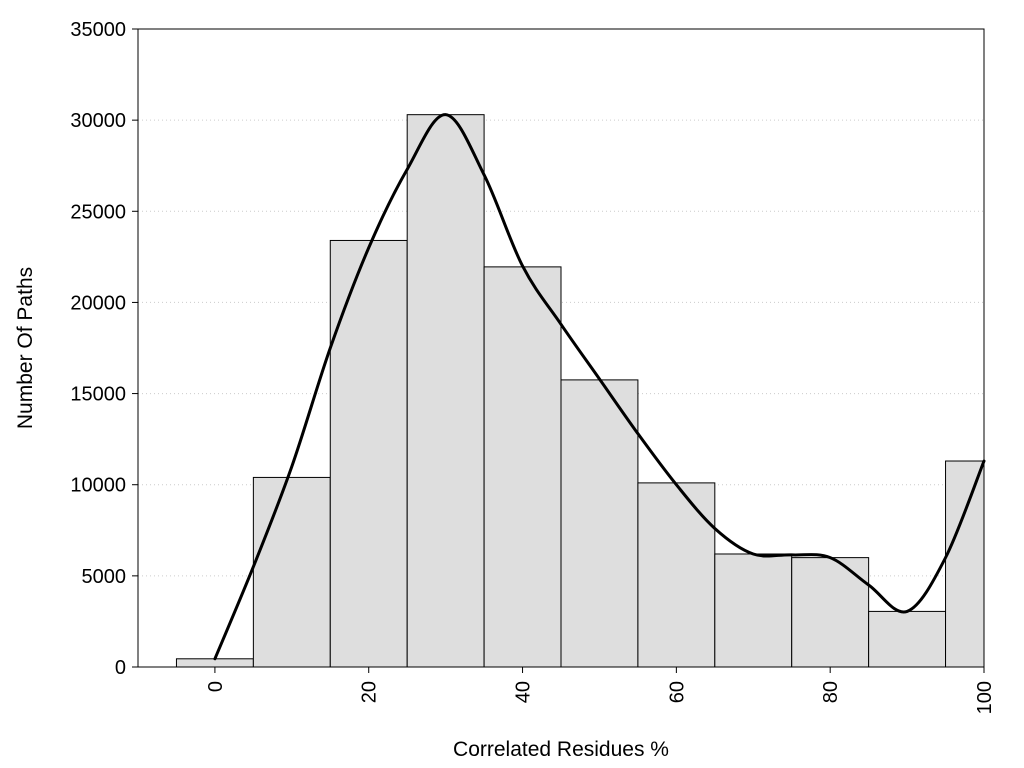 This screenshot has width=1024, height=768. What do you see at coordinates (600, 690) in the screenshot?
I see `x-axis-ticks: 0 20 40 60 80 100` at bounding box center [600, 690].